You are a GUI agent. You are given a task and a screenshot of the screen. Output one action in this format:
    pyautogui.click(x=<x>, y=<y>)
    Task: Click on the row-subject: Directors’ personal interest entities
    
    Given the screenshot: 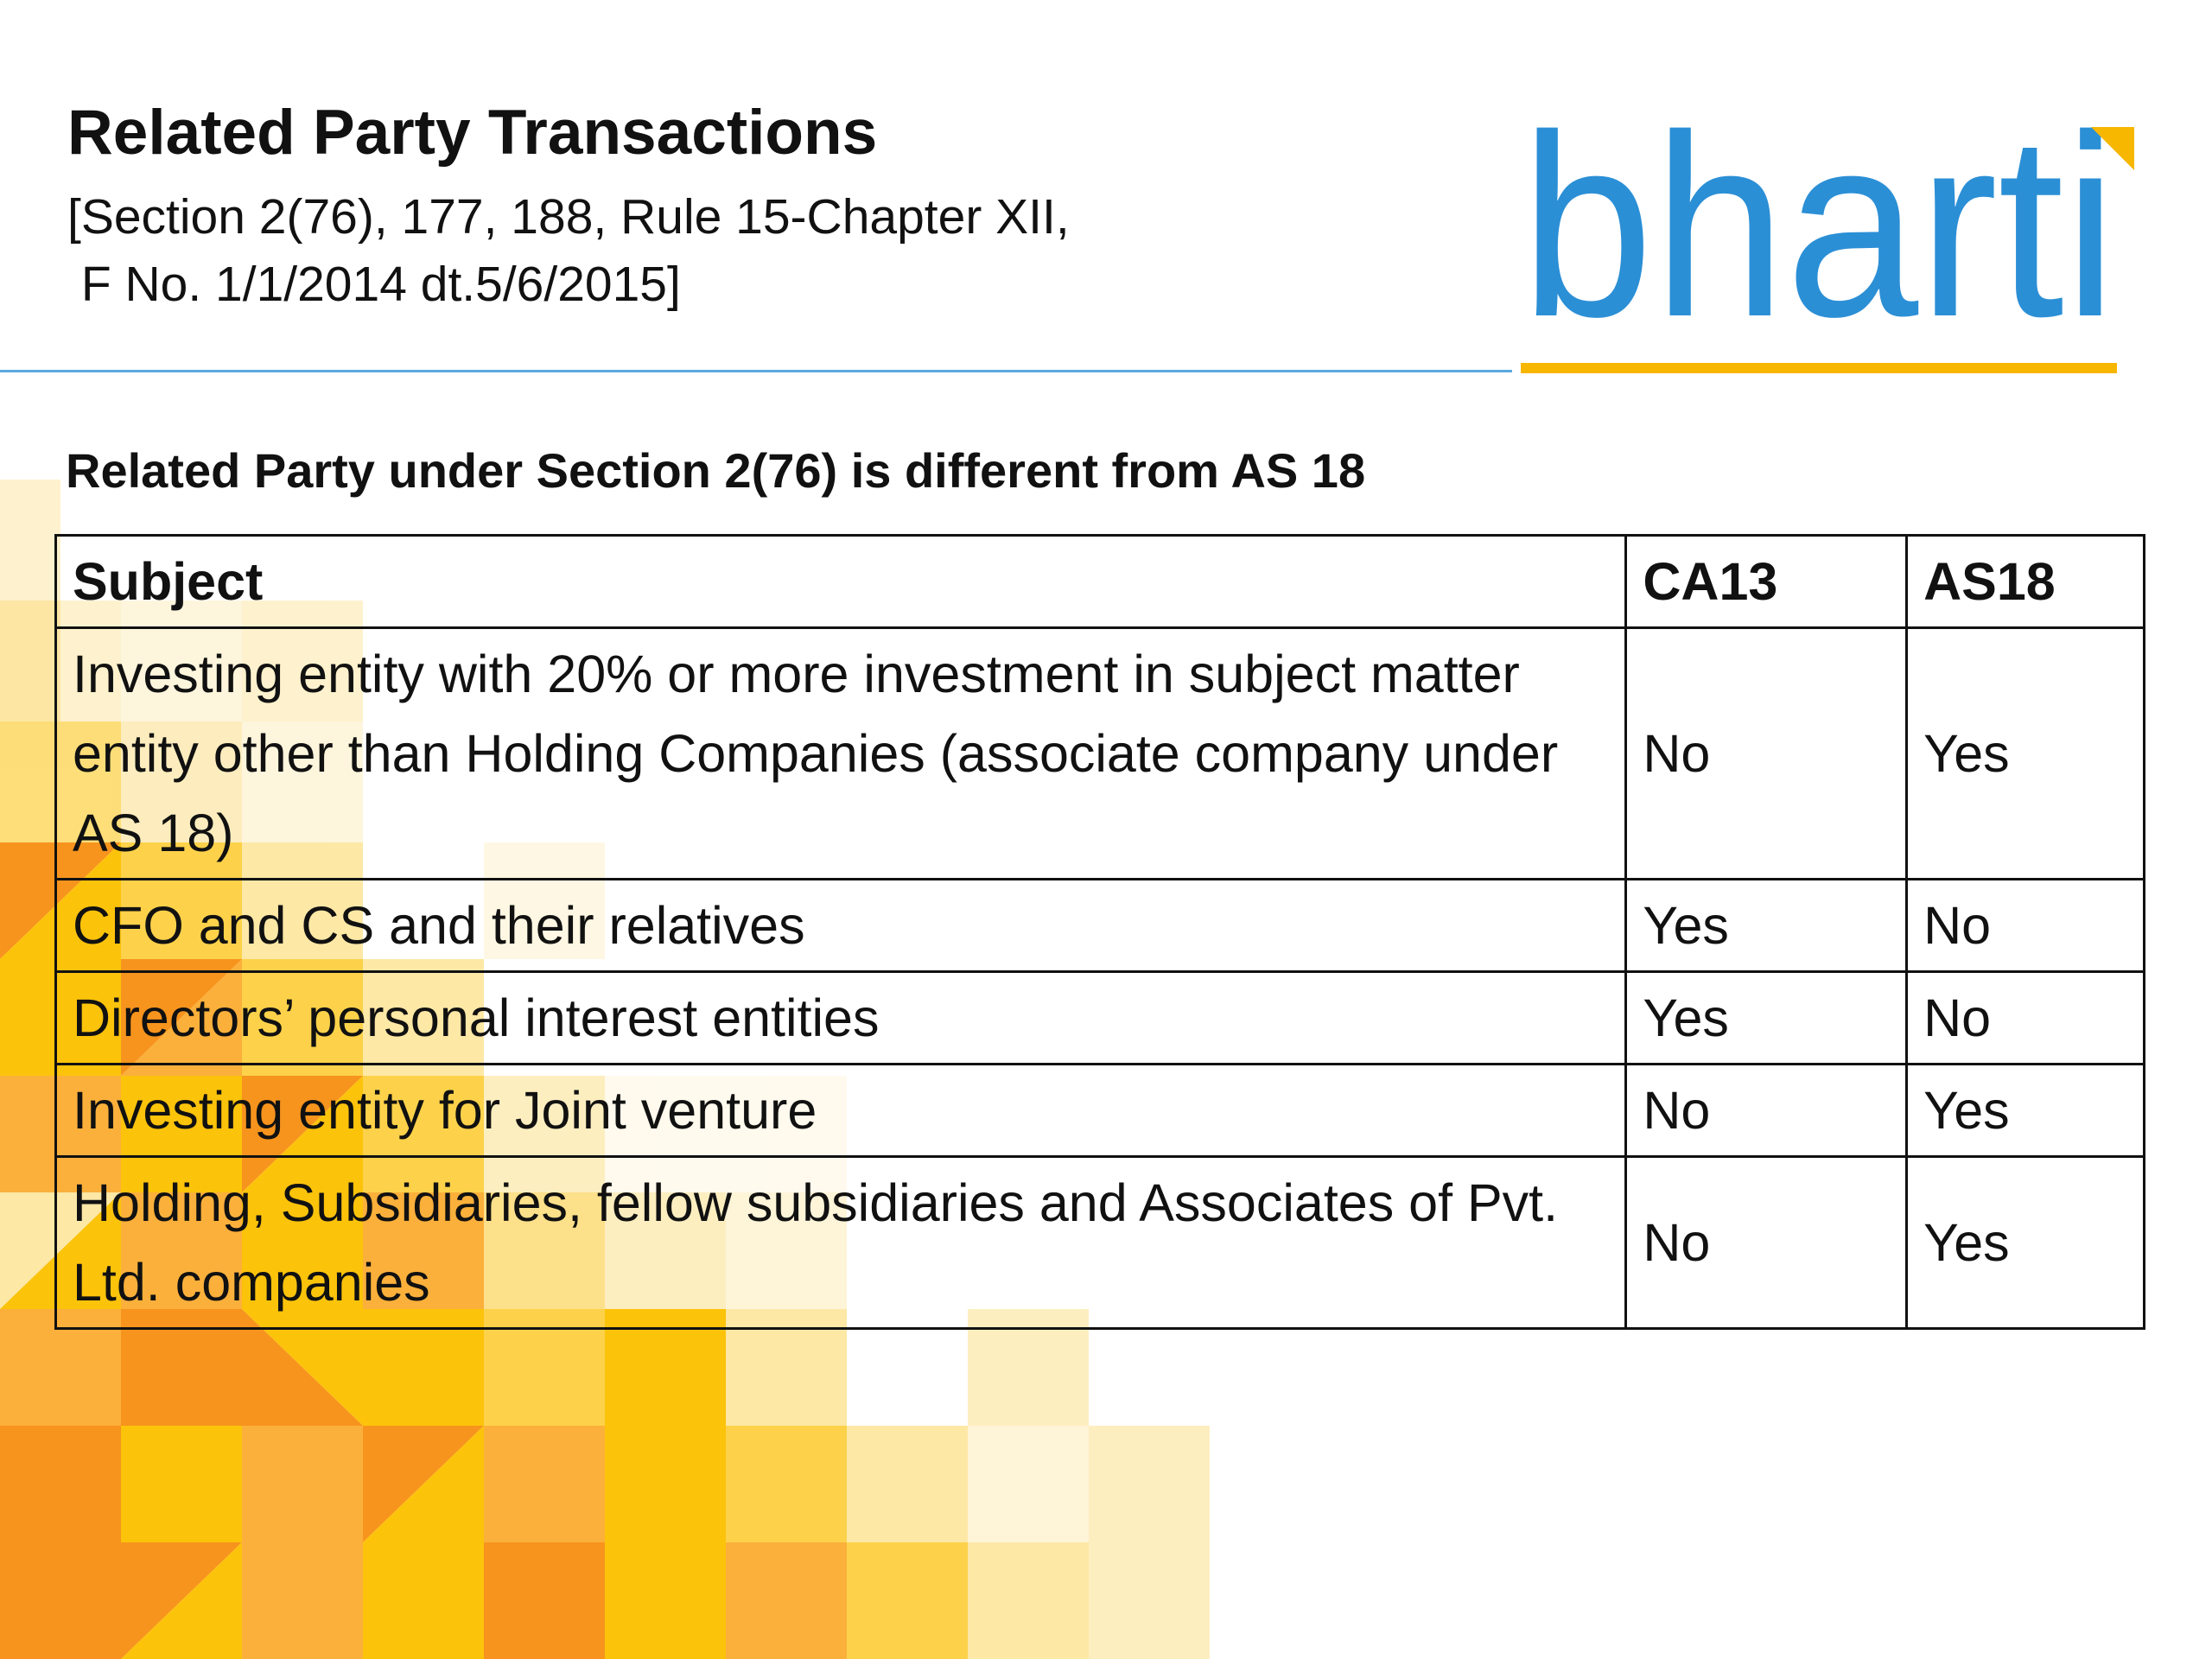 What is the action you would take?
    pyautogui.click(x=841, y=1017)
    